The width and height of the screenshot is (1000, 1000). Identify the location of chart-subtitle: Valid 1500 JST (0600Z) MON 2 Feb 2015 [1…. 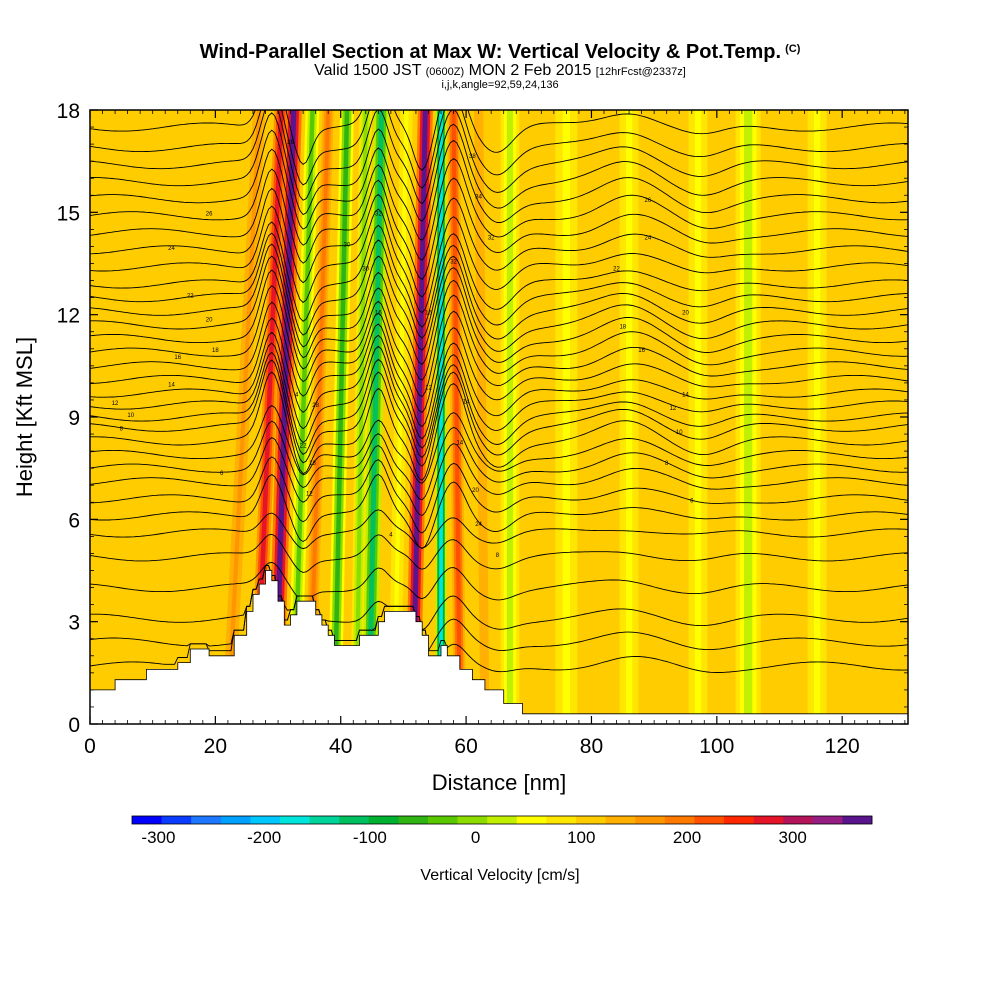
(500, 70).